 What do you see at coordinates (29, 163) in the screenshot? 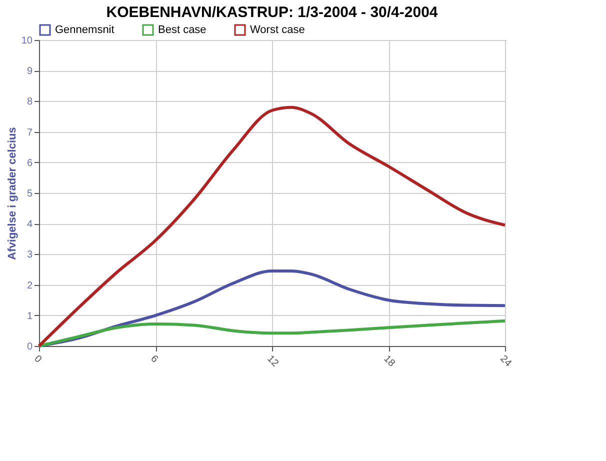
I see `y-tick-label: 6` at bounding box center [29, 163].